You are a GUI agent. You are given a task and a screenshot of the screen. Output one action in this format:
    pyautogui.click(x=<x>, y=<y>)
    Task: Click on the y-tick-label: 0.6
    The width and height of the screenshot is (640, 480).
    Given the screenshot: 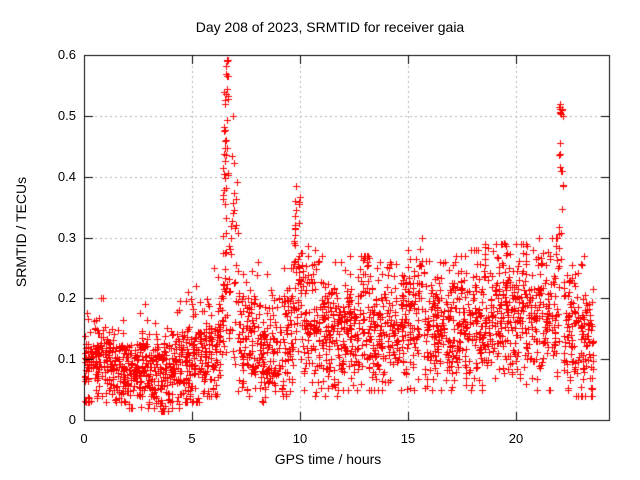 What is the action you would take?
    pyautogui.click(x=66, y=54)
    